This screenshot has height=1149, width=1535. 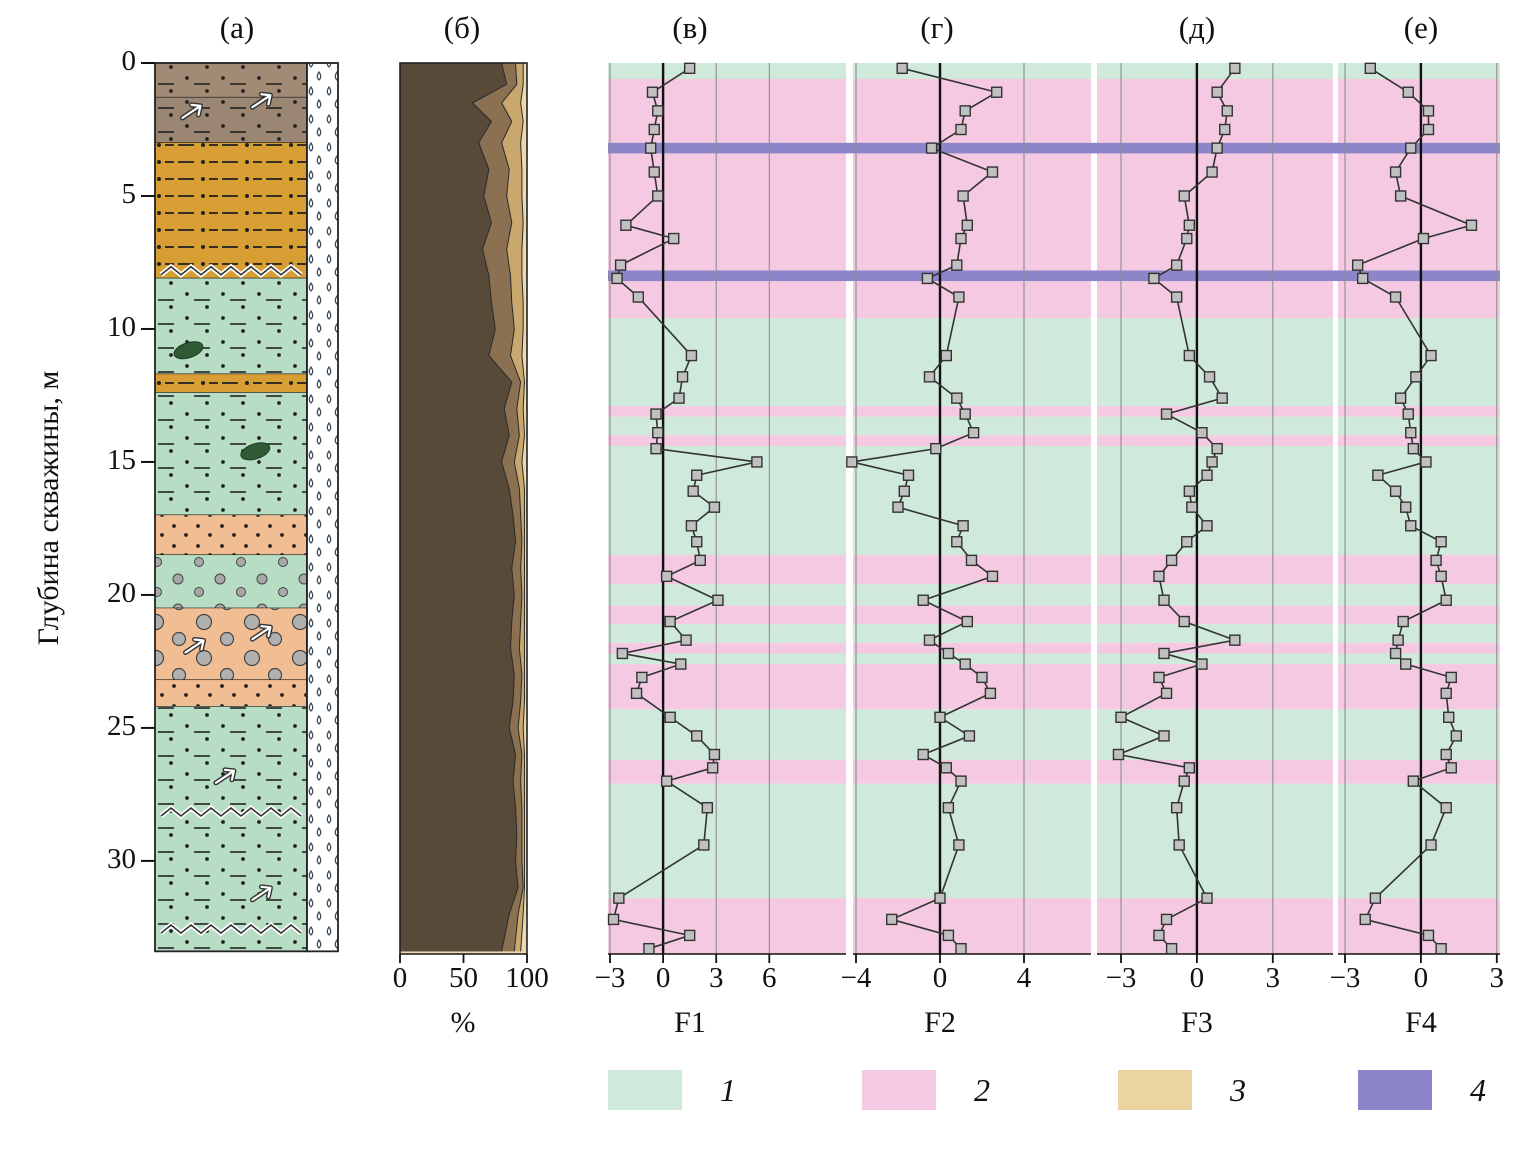 I want to click on f4-axis-label: F4, so click(x=1421, y=1022).